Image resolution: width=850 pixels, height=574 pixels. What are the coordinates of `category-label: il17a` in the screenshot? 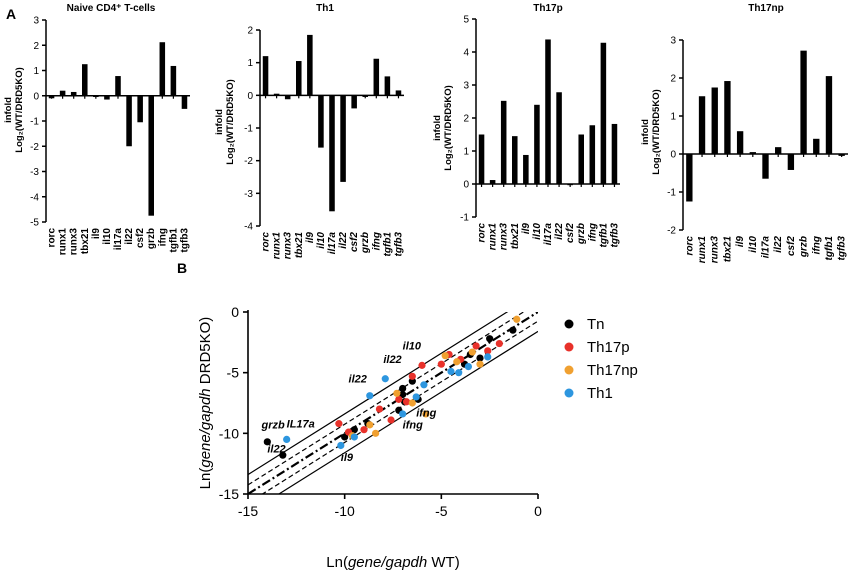 It's located at (332, 243).